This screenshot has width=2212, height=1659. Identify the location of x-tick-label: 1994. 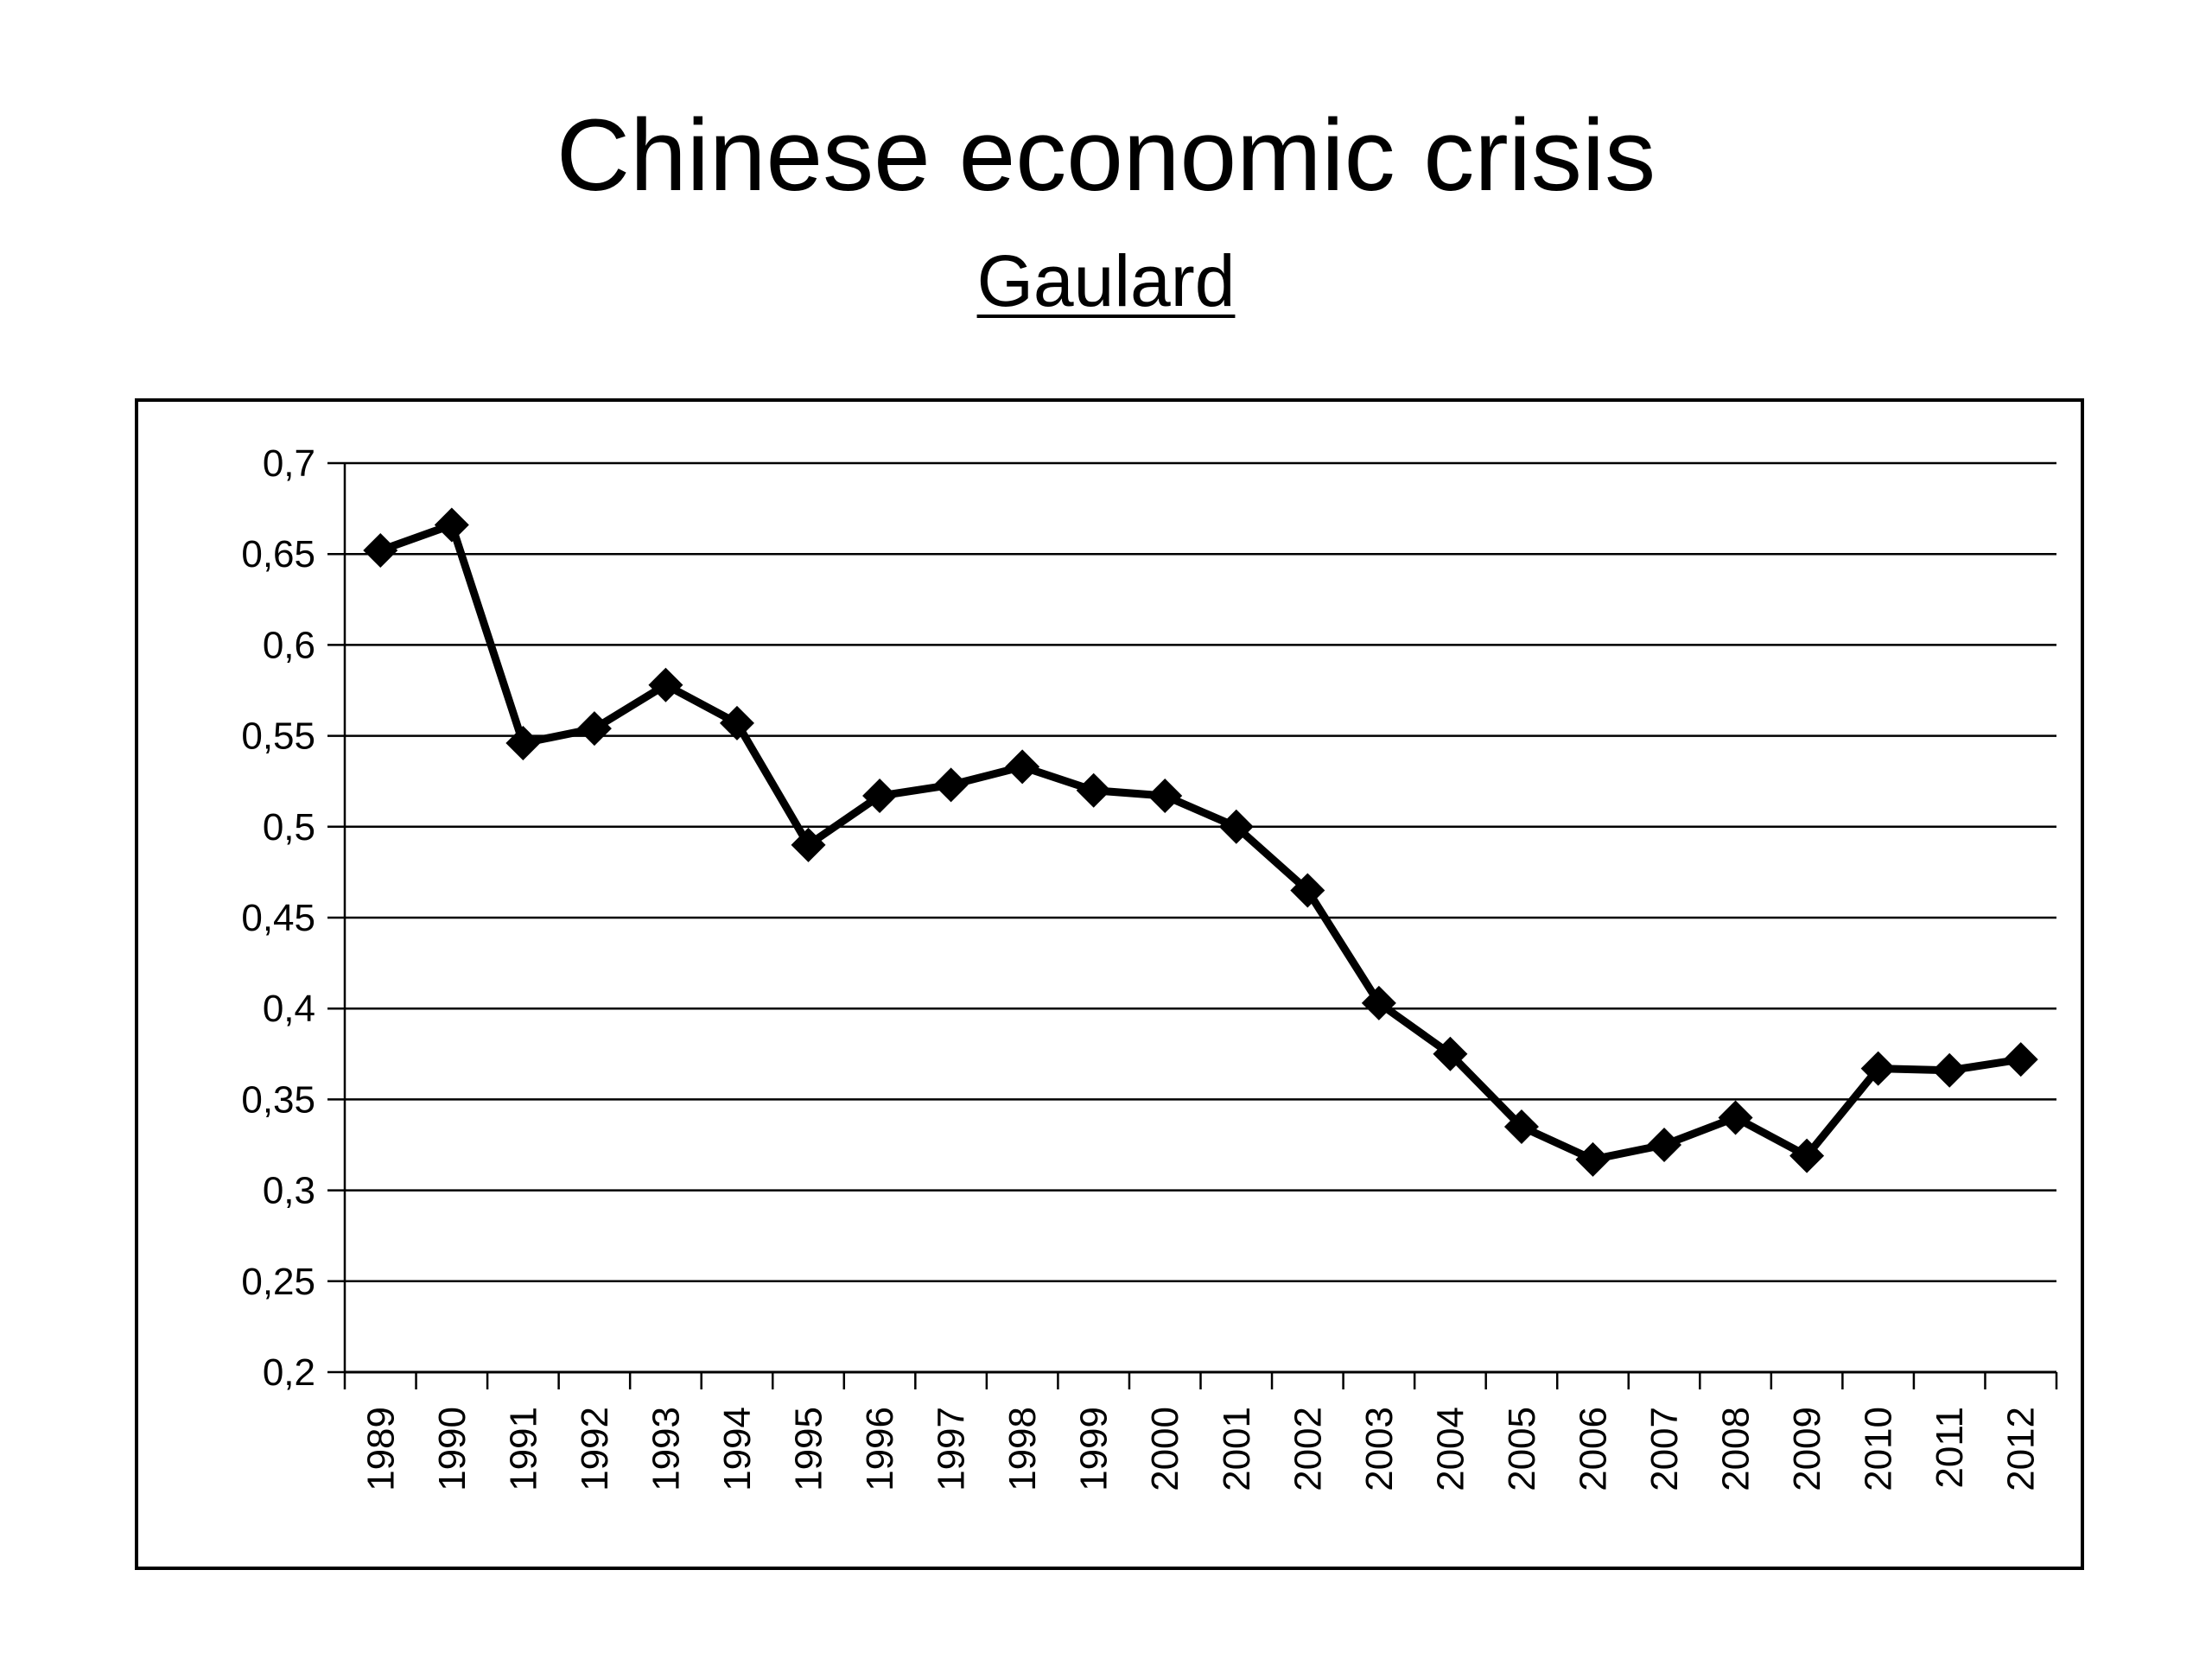
(737, 1449).